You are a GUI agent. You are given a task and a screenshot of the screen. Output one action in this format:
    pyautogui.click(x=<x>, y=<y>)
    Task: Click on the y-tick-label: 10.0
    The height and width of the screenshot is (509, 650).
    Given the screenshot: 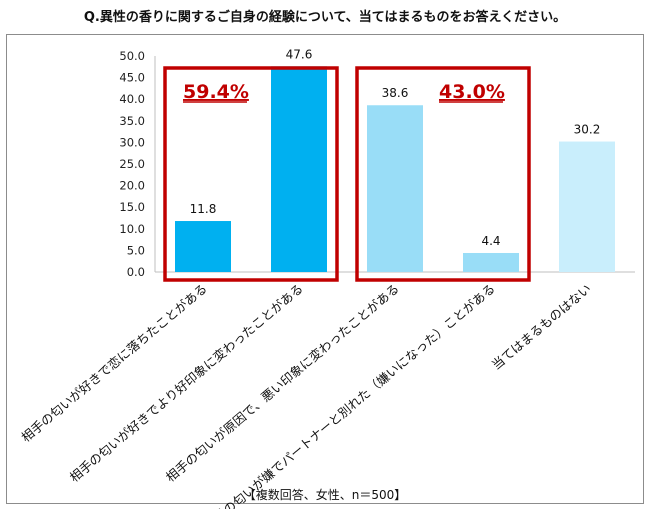 What is the action you would take?
    pyautogui.click(x=132, y=229)
    